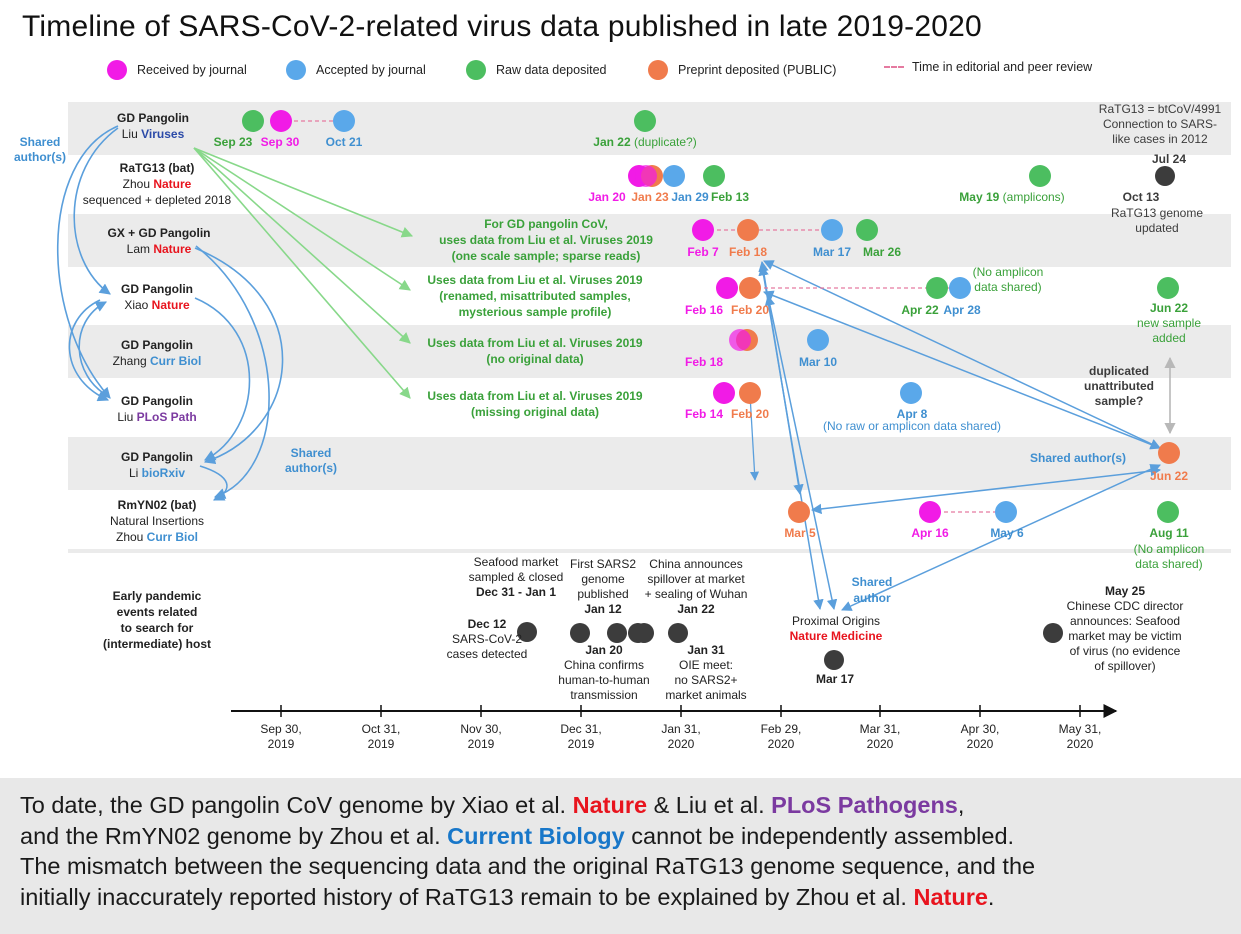 This screenshot has height=934, width=1241. I want to click on row-label-segment: RaTG13 (bat), so click(157, 168).